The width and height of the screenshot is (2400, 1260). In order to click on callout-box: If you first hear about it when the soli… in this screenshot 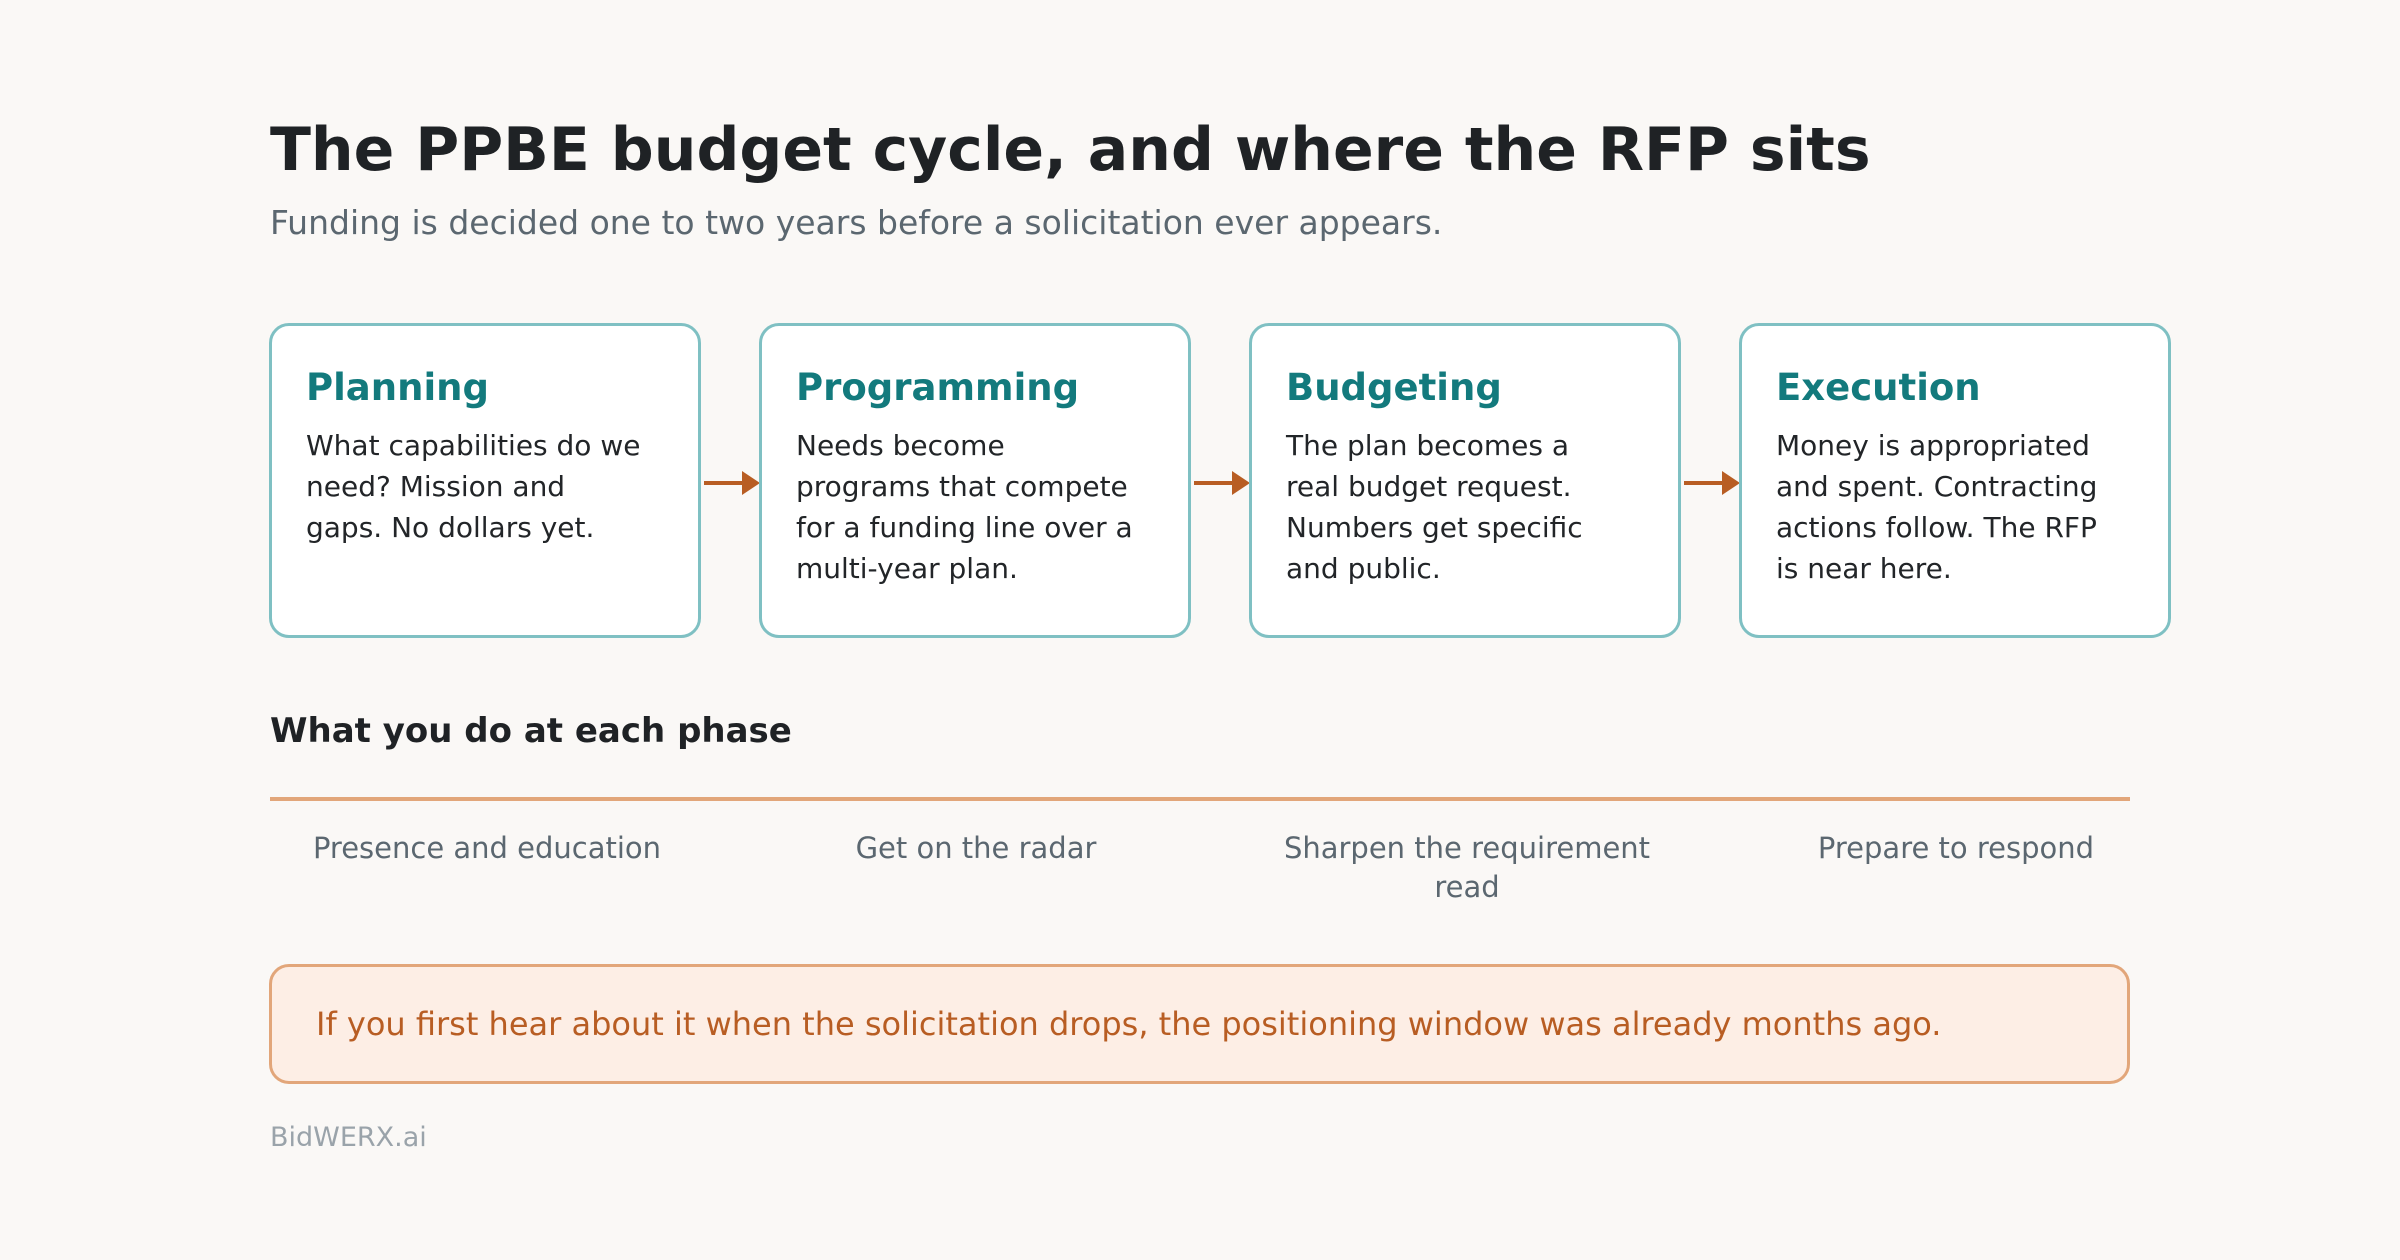, I will do `click(1199, 1024)`.